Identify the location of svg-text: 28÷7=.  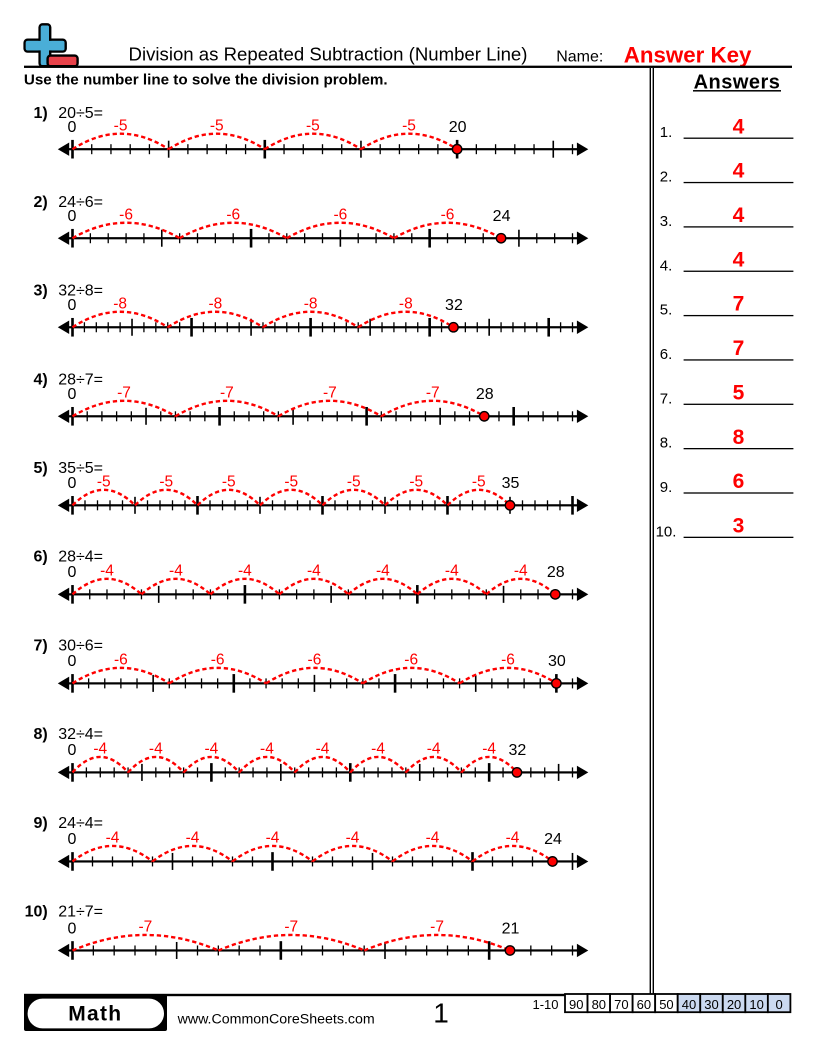
(80, 379).